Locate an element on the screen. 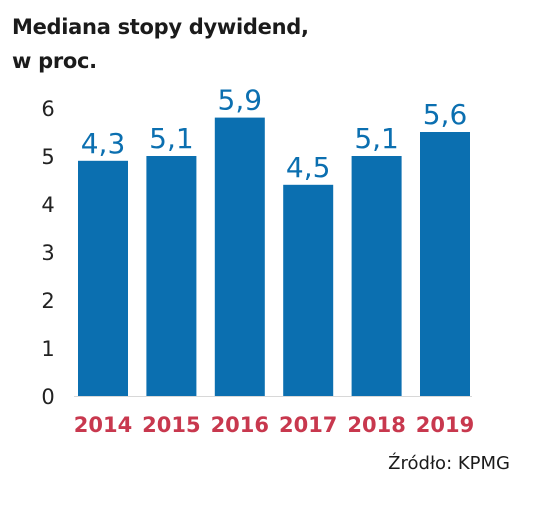 The width and height of the screenshot is (536, 508). y-tick-label: 1 is located at coordinates (47, 349).